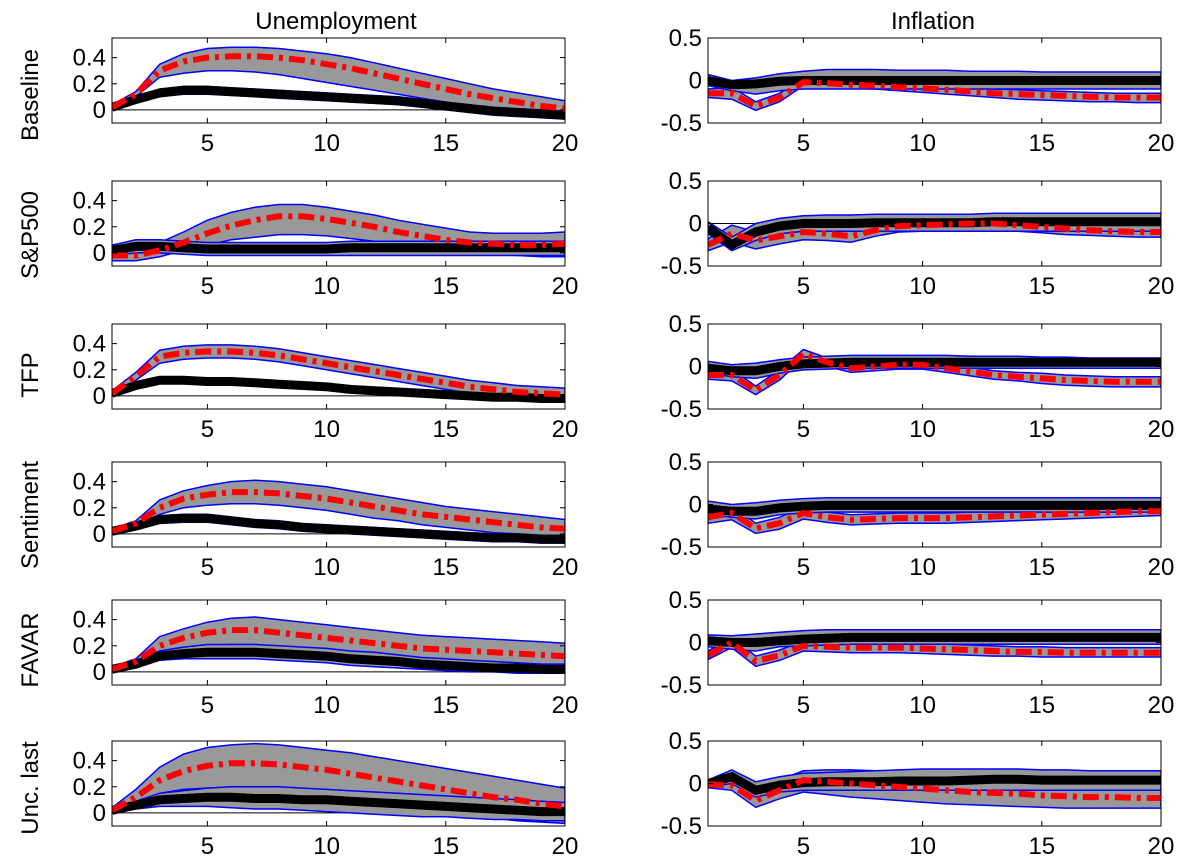 The width and height of the screenshot is (1200, 866). What do you see at coordinates (30, 374) in the screenshot?
I see `row-label: TFP` at bounding box center [30, 374].